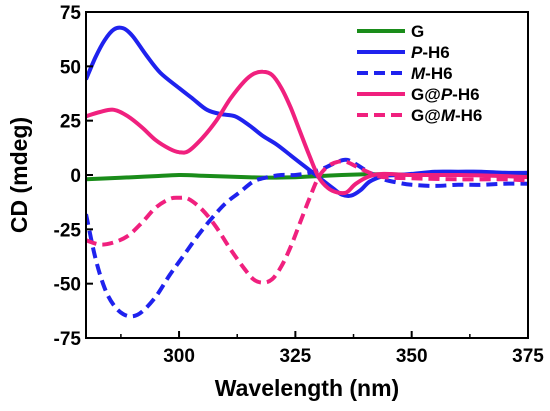 This screenshot has height=411, width=550. Describe the element at coordinates (446, 115) in the screenshot. I see `legend-label-4: G@M-H6` at that location.